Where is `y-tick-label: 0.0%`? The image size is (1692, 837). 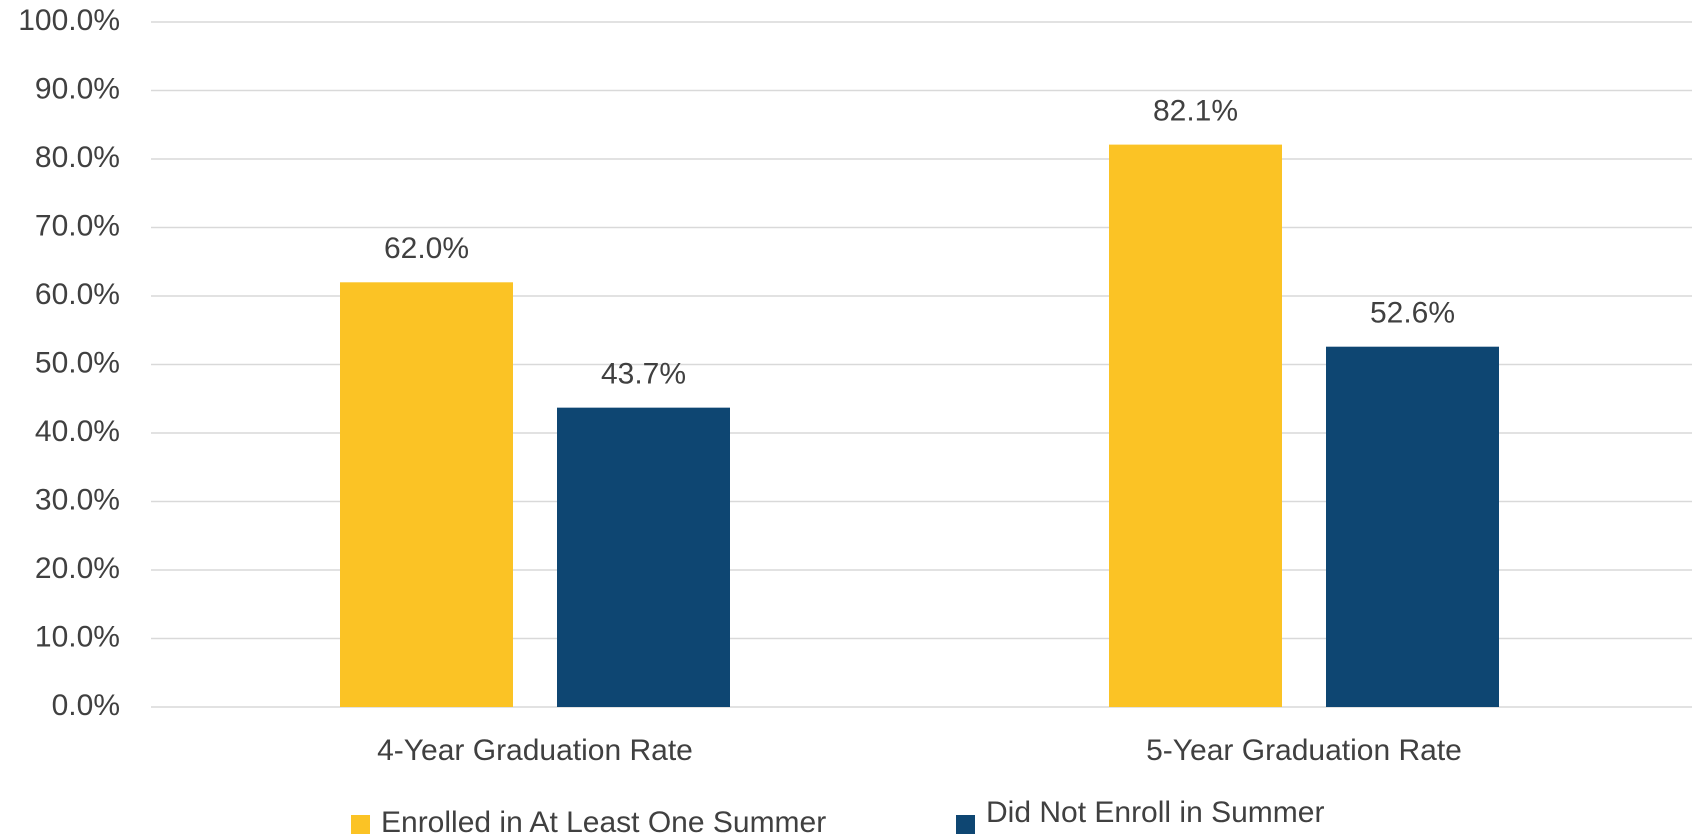
y-tick-label: 0.0% is located at coordinates (86, 705).